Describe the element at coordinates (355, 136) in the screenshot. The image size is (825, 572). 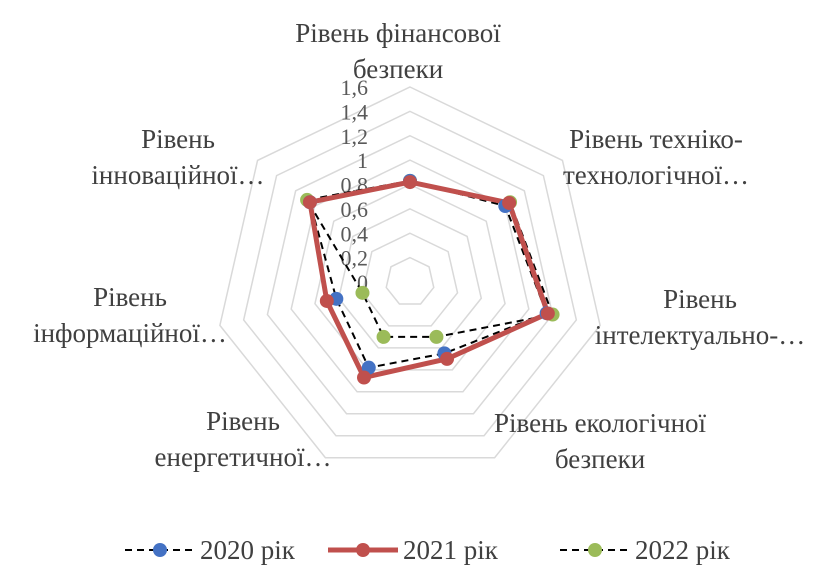
I see `tick-label: 1,2` at that location.